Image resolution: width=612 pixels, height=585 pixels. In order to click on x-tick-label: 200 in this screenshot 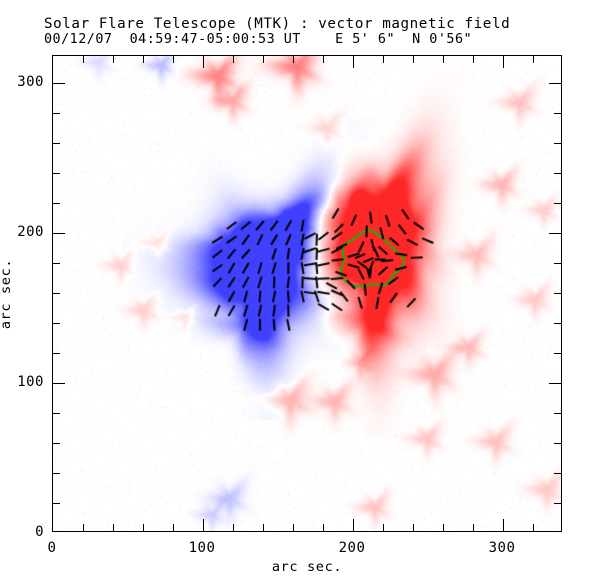, I will do `click(352, 548)`.